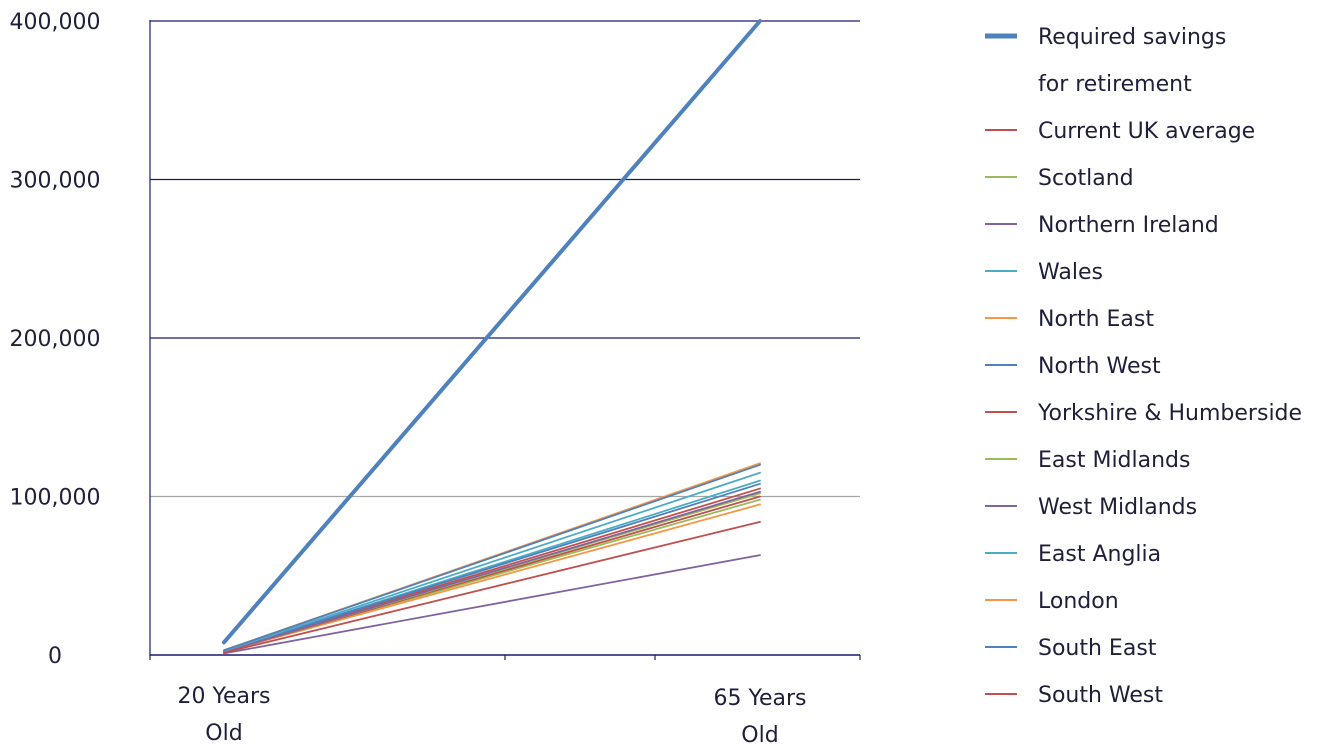  What do you see at coordinates (55, 656) in the screenshot?
I see `y-tick-label: 0` at bounding box center [55, 656].